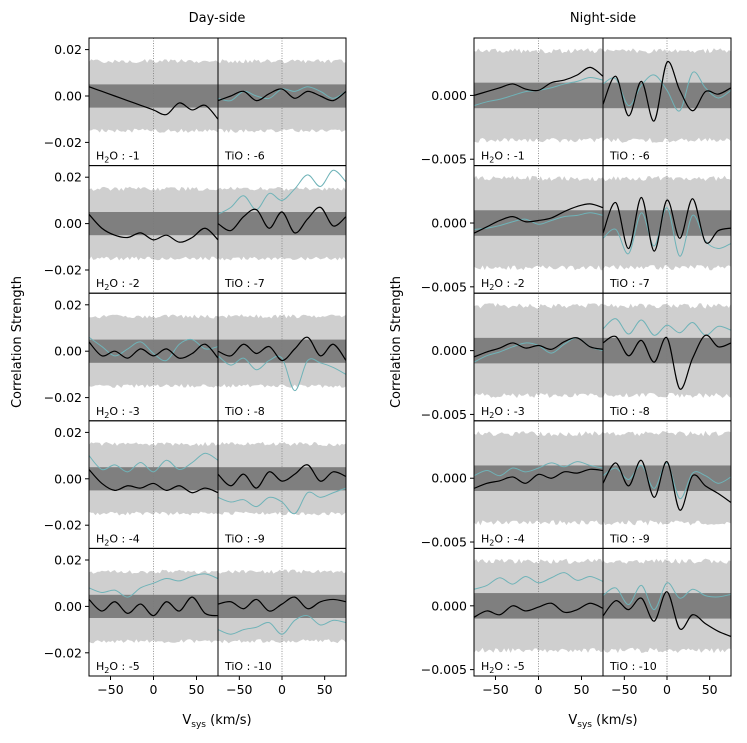 The height and width of the screenshot is (743, 747). I want to click on night-r4-tio-plot, so click(667, 484).